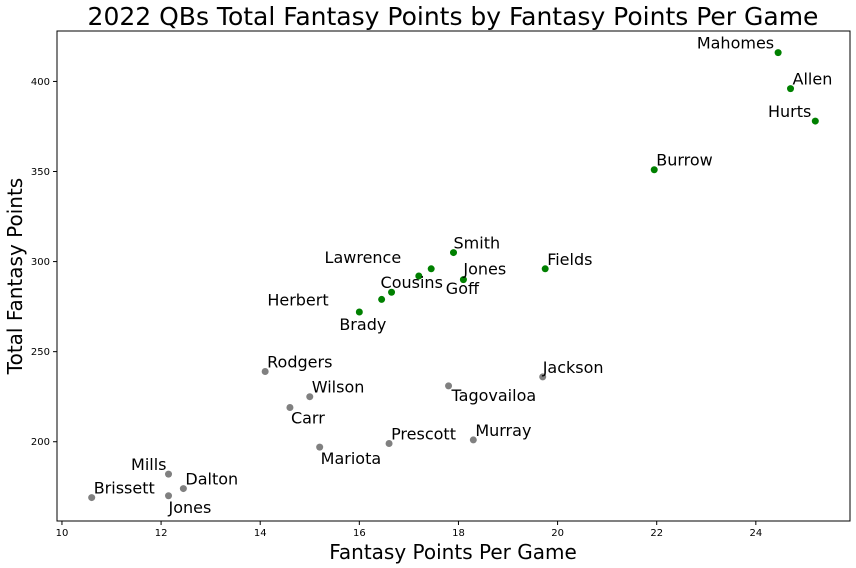 This screenshot has width=856, height=568. I want to click on y-tick-label: 350, so click(40, 172).